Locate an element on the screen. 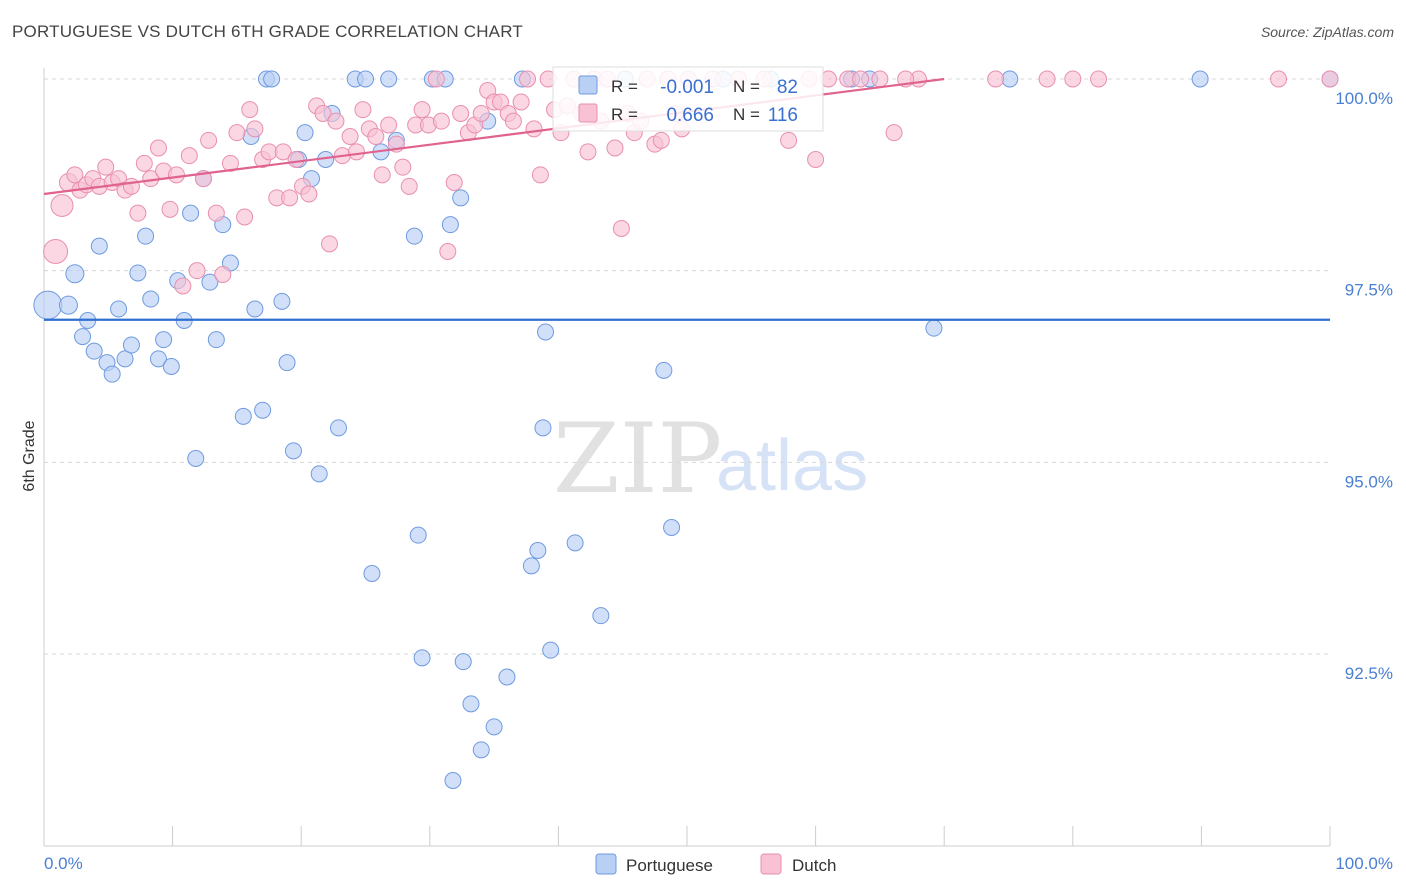 Image resolution: width=1406 pixels, height=892 pixels. dutch-r-value: 0.666 is located at coordinates (690, 115).